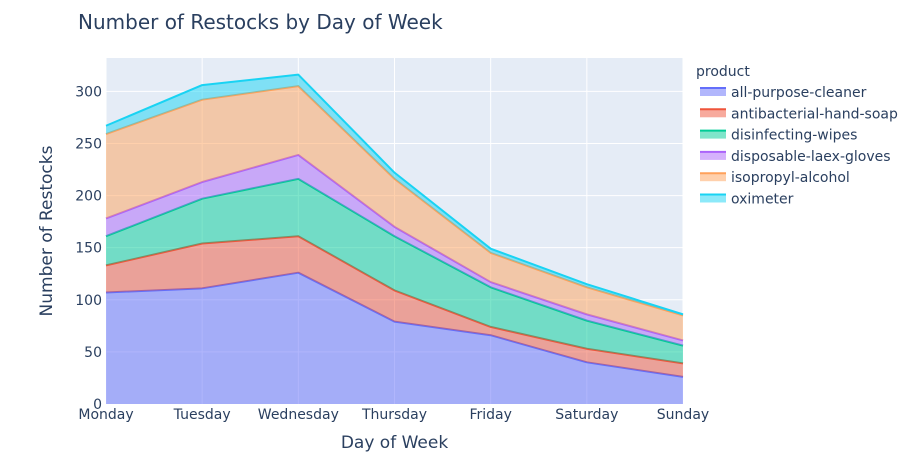 Image resolution: width=916 pixels, height=470 pixels. Describe the element at coordinates (490, 415) in the screenshot. I see `x-tick-label: Friday` at that location.